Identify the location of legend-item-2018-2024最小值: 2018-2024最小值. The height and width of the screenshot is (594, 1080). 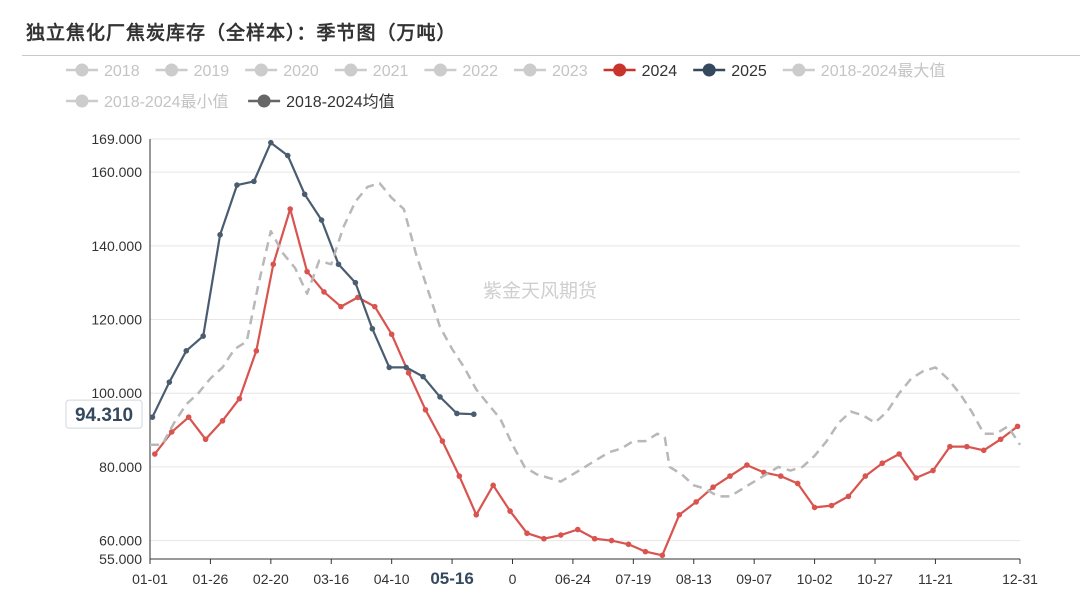
(147, 102).